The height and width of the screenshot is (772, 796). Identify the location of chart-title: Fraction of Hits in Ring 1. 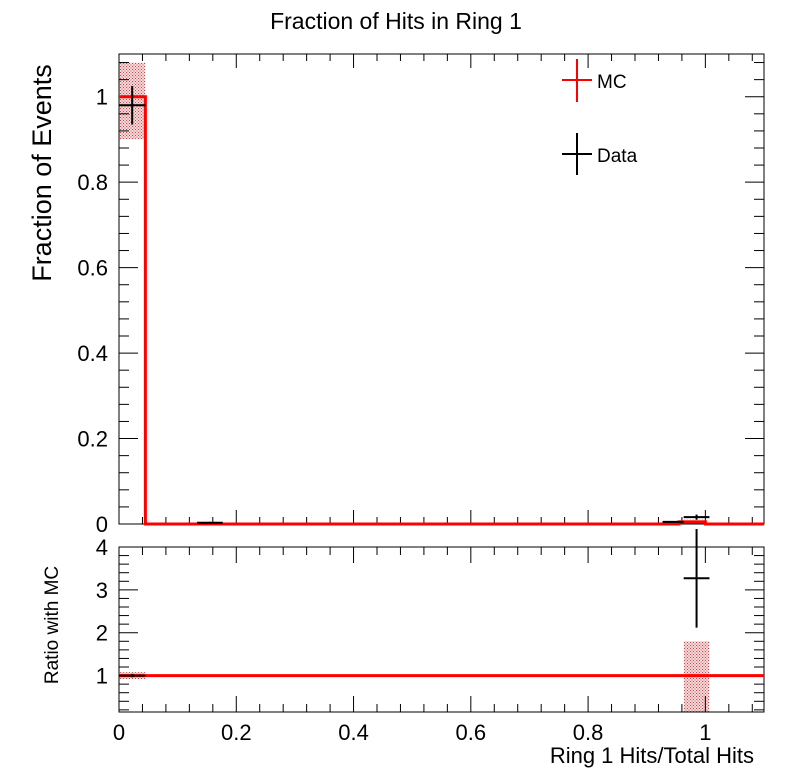
(396, 21).